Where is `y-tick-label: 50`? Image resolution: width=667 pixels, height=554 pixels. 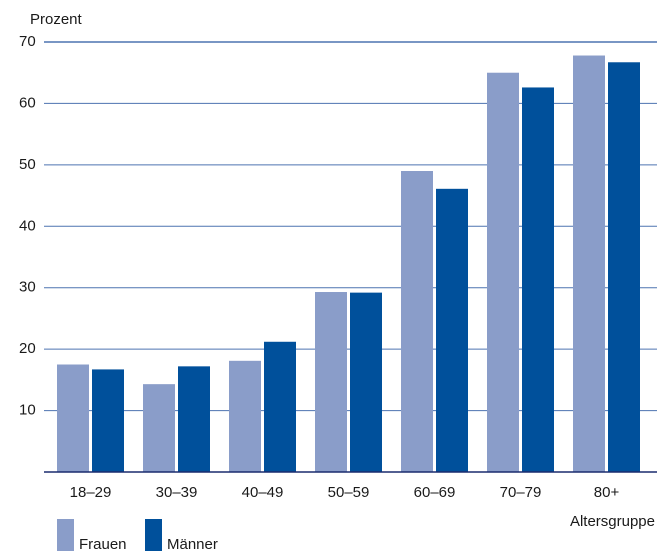 y-tick-label: 50 is located at coordinates (27, 164).